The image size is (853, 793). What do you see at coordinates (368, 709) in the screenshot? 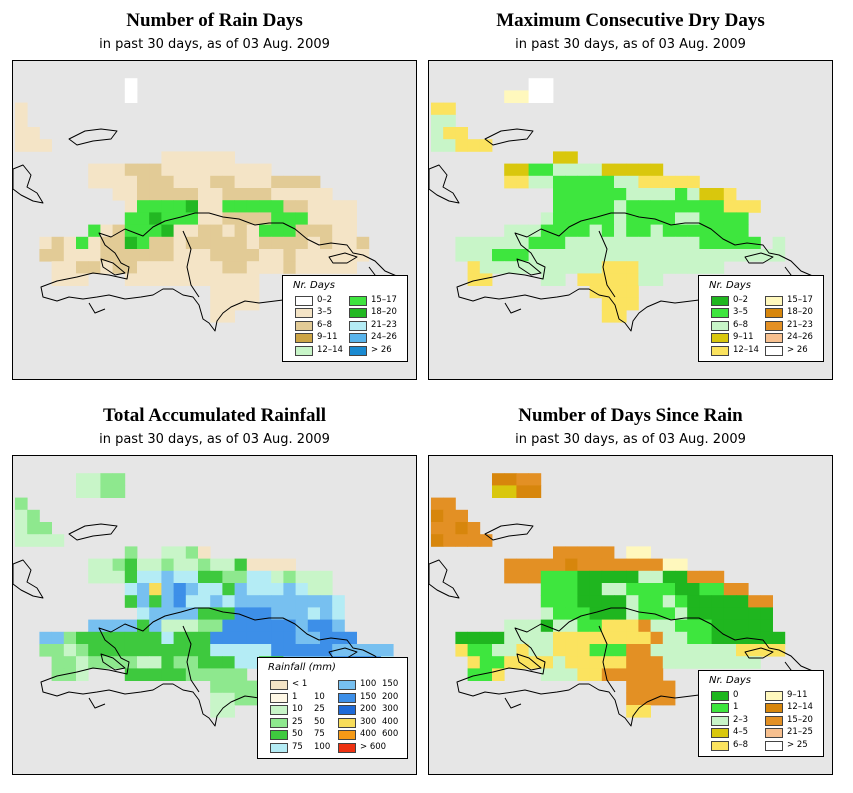
I see `legend-range-low: 200` at bounding box center [368, 709].